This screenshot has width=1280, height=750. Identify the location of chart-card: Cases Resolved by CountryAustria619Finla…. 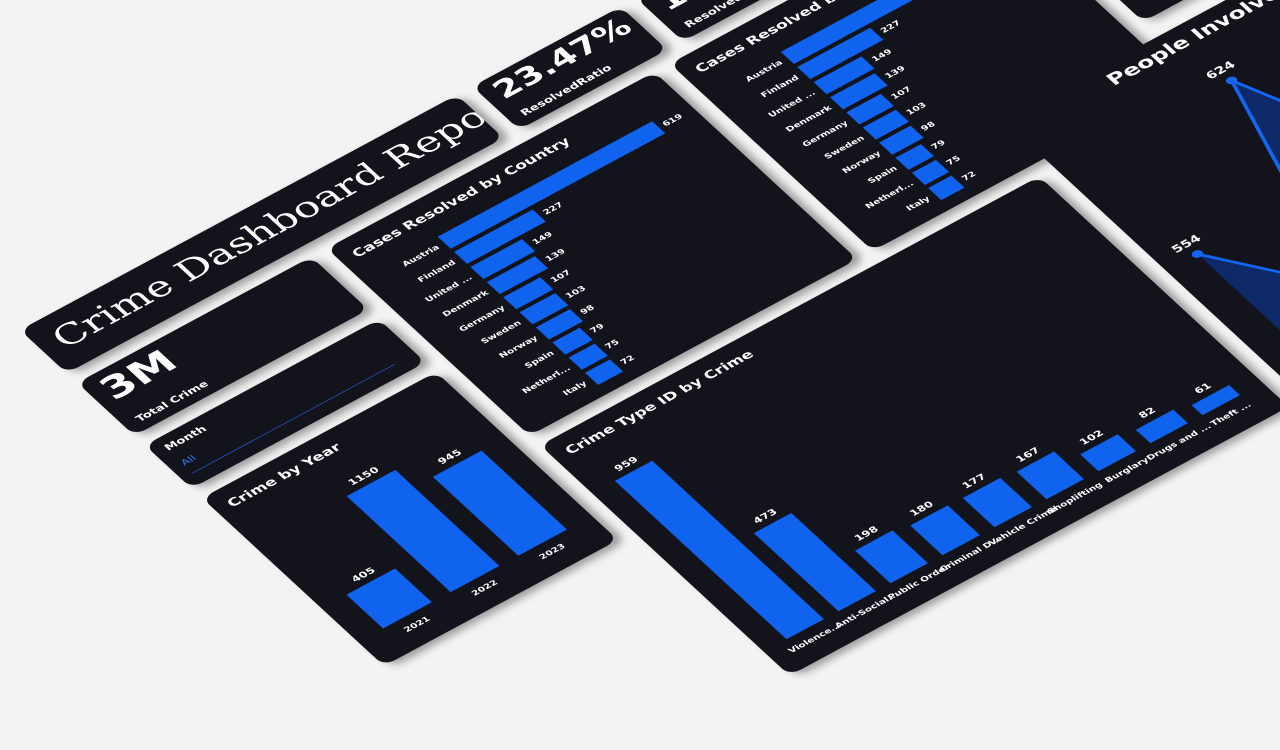
(927, 125).